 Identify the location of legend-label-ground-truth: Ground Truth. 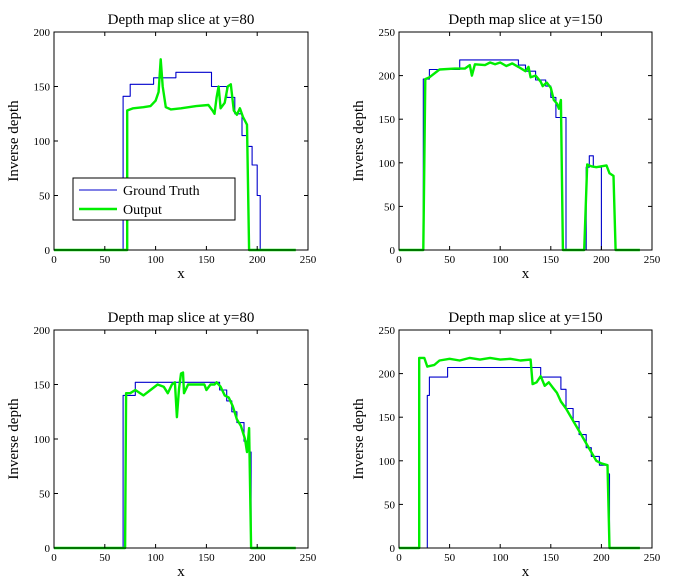
(161, 191).